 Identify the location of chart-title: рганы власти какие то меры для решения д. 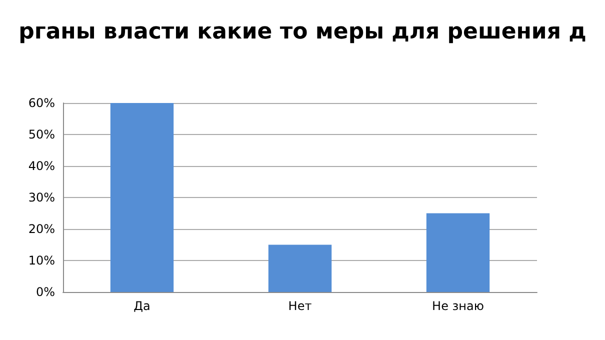
(302, 32).